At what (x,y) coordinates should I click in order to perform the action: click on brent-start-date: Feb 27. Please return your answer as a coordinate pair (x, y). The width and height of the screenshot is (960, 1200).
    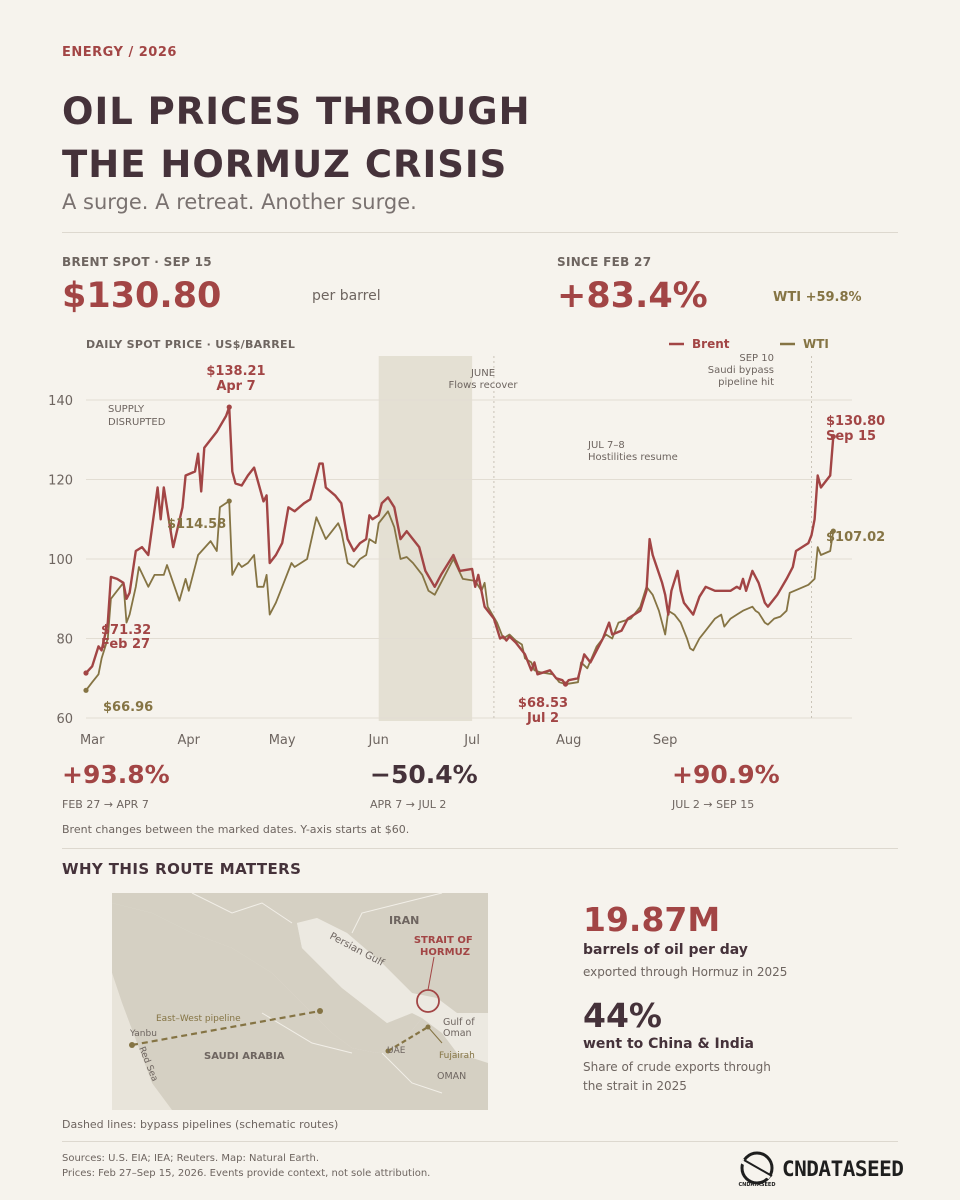
    Looking at the image, I should click on (125, 644).